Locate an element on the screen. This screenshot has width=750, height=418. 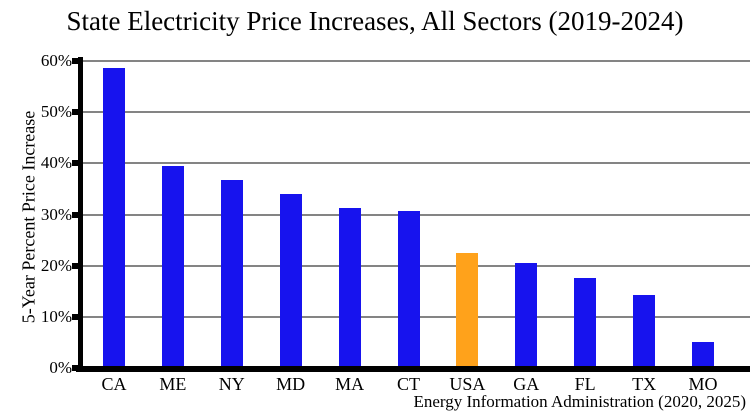
y-tick-label-20: 20% is located at coordinates (56, 265).